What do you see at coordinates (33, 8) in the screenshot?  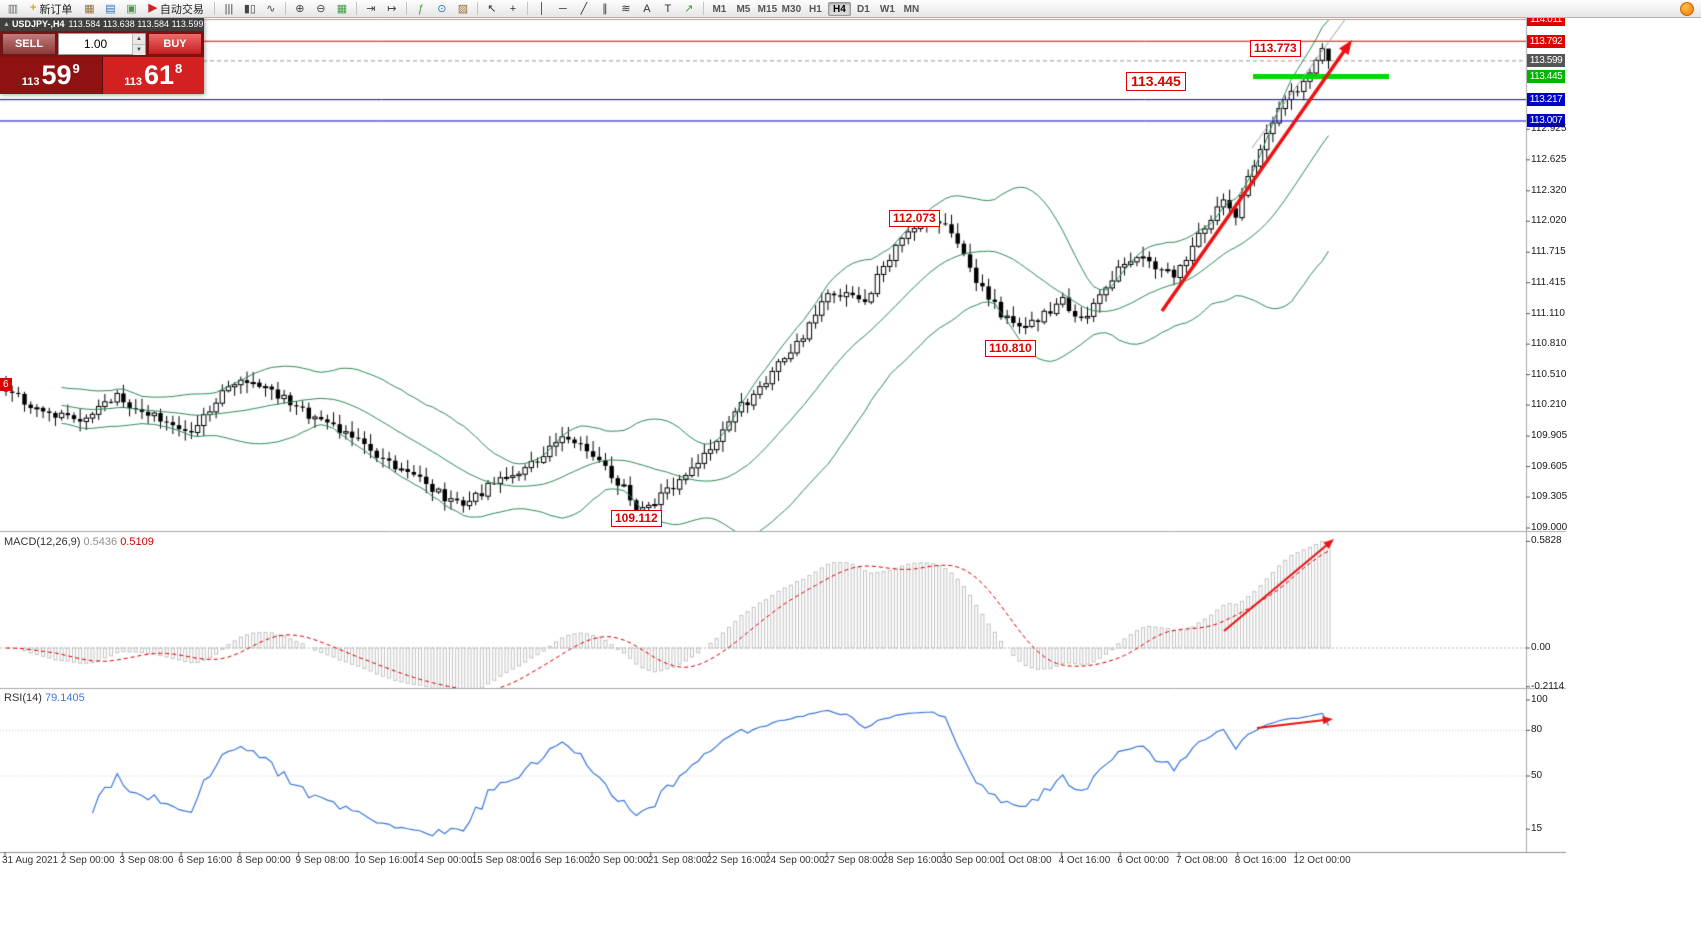 I see `plus-doc-icon: +` at bounding box center [33, 8].